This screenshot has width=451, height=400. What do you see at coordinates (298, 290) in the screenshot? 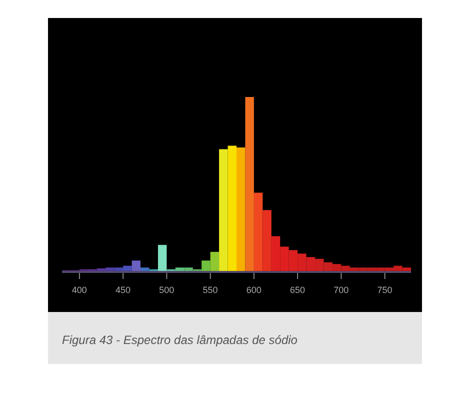
I see `x-tick-label: 650` at bounding box center [298, 290].